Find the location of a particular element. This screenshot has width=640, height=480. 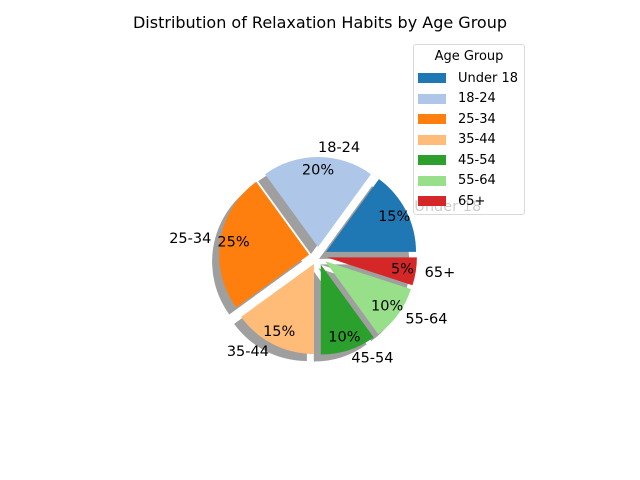

legend-label: 25-34 is located at coordinates (477, 119).